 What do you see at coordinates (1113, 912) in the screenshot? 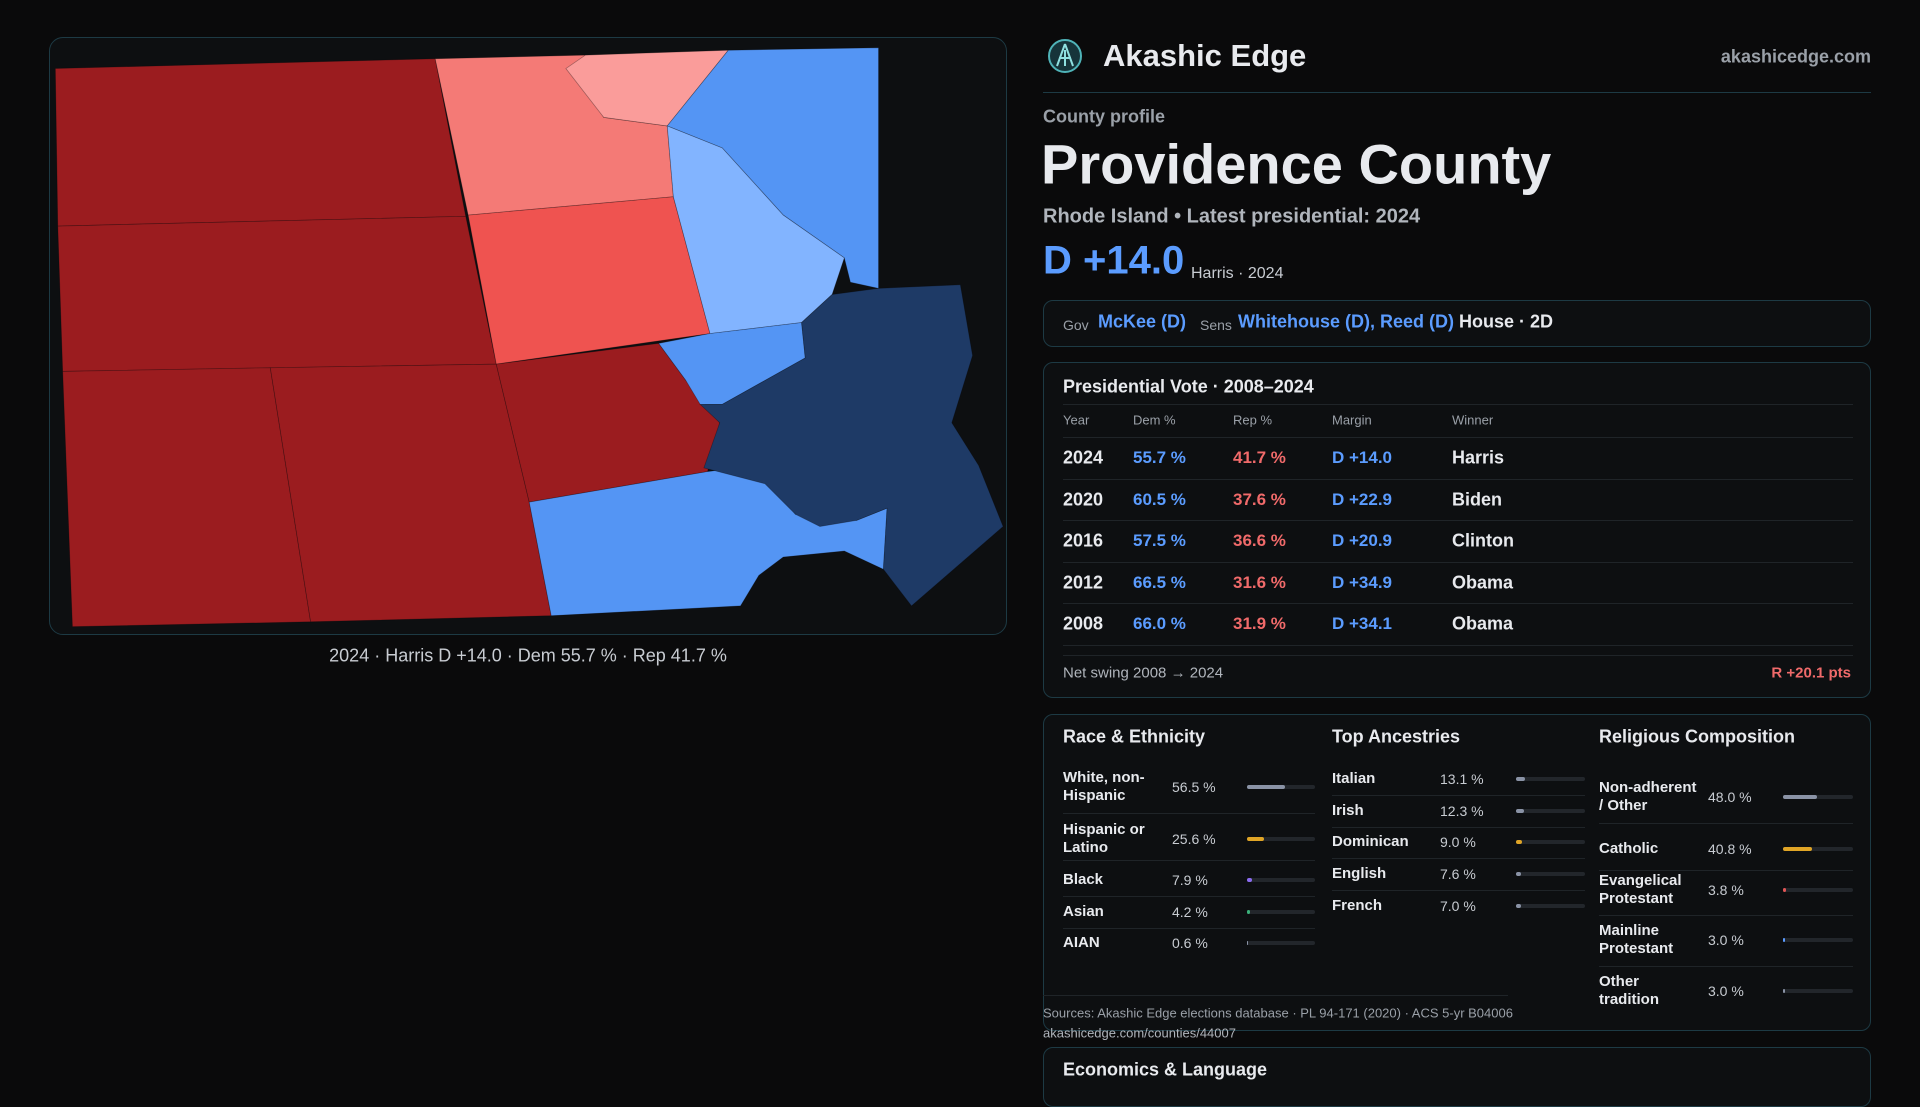
I see `item-label: Asian` at bounding box center [1113, 912].